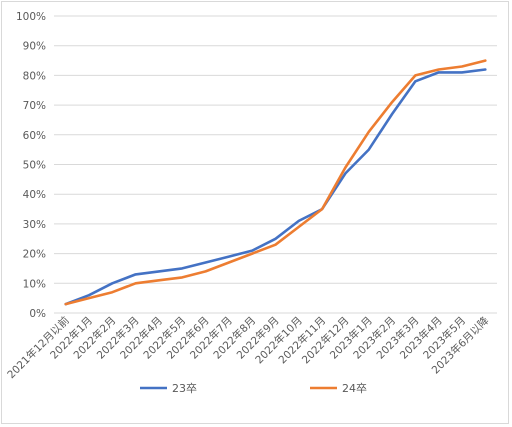 Image resolution: width=512 pixels, height=427 pixels. I want to click on legend-label-1: 23卒, so click(184, 388).